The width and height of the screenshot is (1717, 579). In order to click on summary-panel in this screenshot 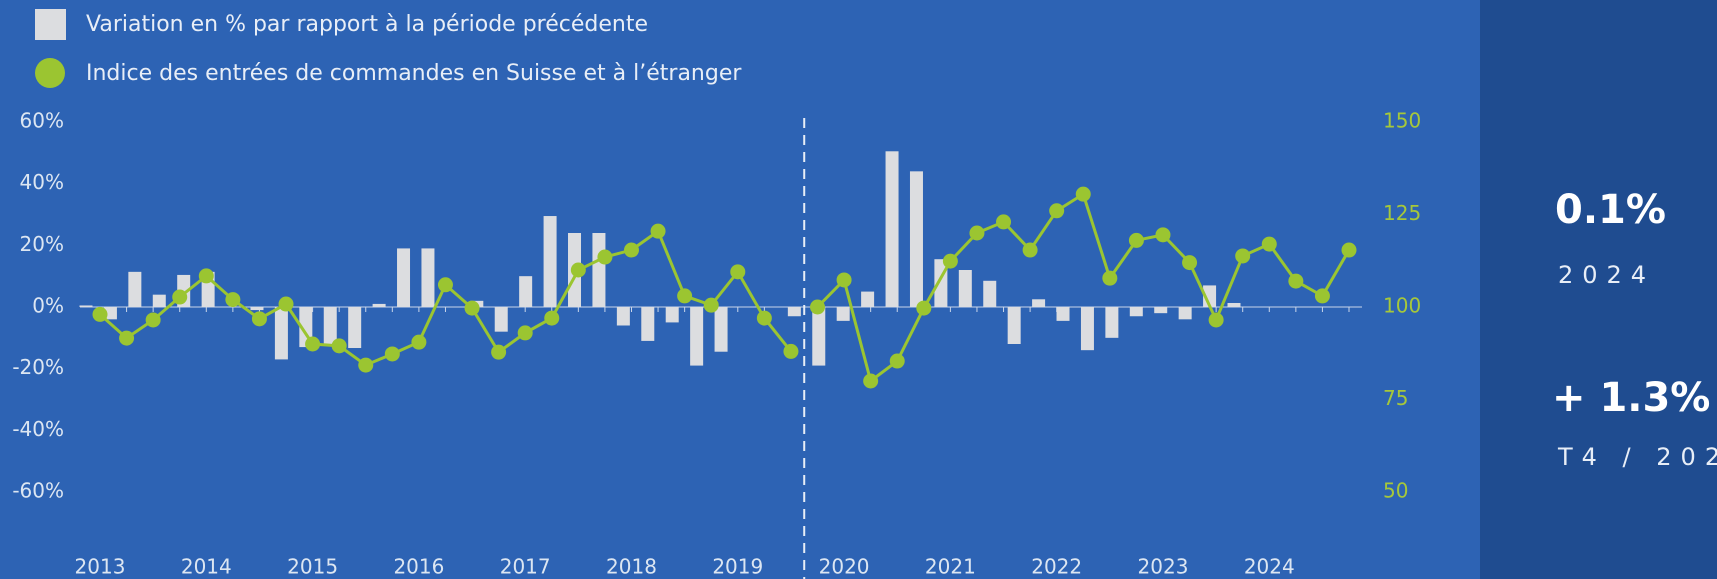, I will do `click(1598, 289)`.